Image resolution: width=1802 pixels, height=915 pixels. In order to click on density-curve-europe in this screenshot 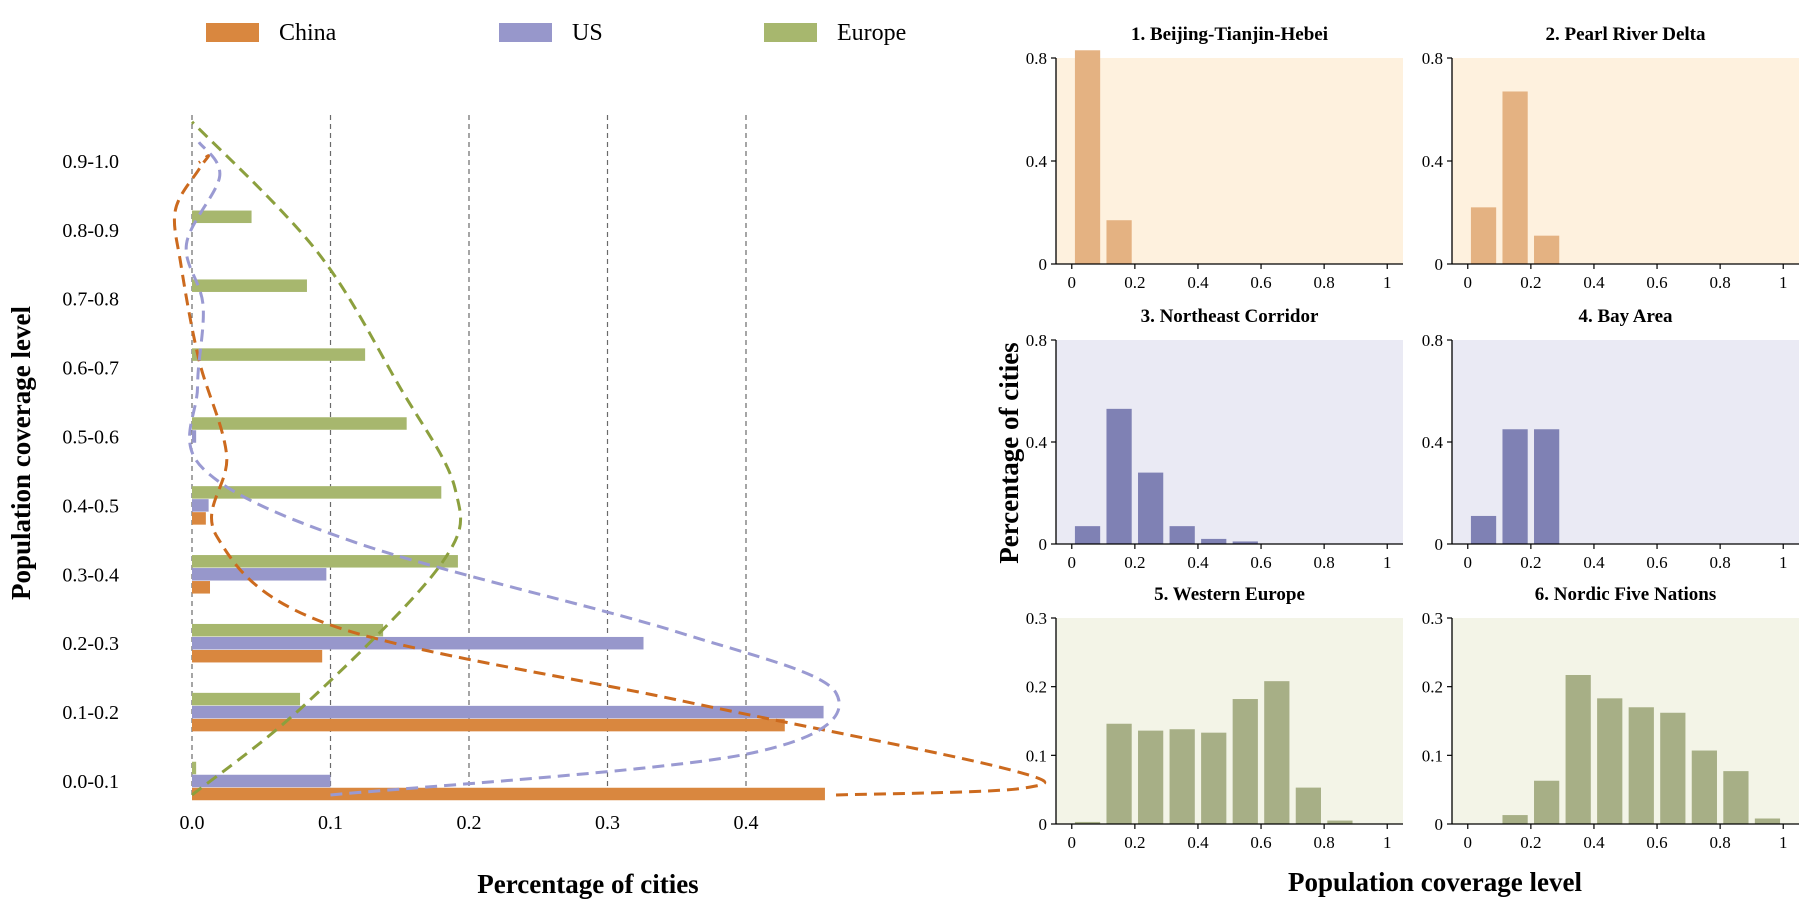, I will do `click(326, 458)`.